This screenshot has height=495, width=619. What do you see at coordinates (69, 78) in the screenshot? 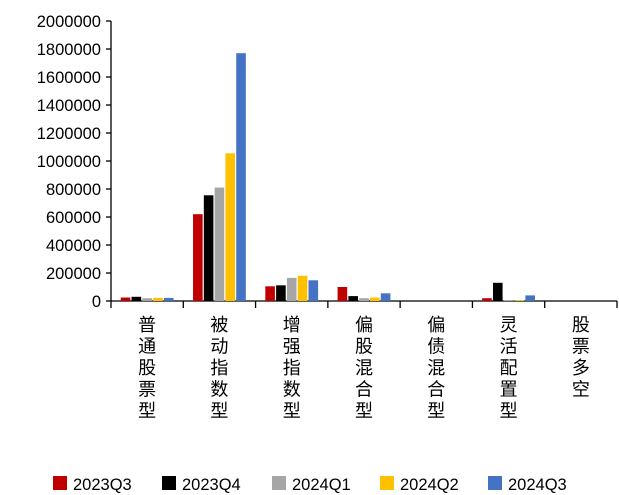
I see `y-tick-label: 1600000` at bounding box center [69, 78].